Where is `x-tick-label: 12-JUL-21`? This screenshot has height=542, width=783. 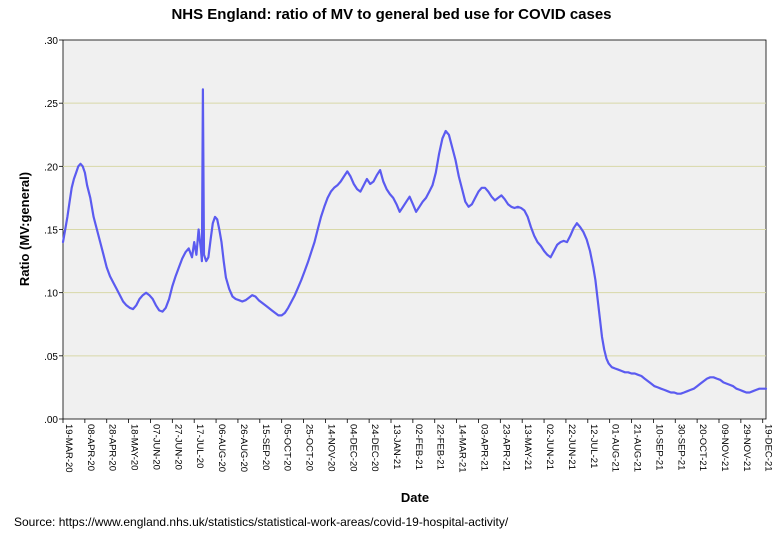
x-tick-label: 12-JUL-21 is located at coordinates (593, 446).